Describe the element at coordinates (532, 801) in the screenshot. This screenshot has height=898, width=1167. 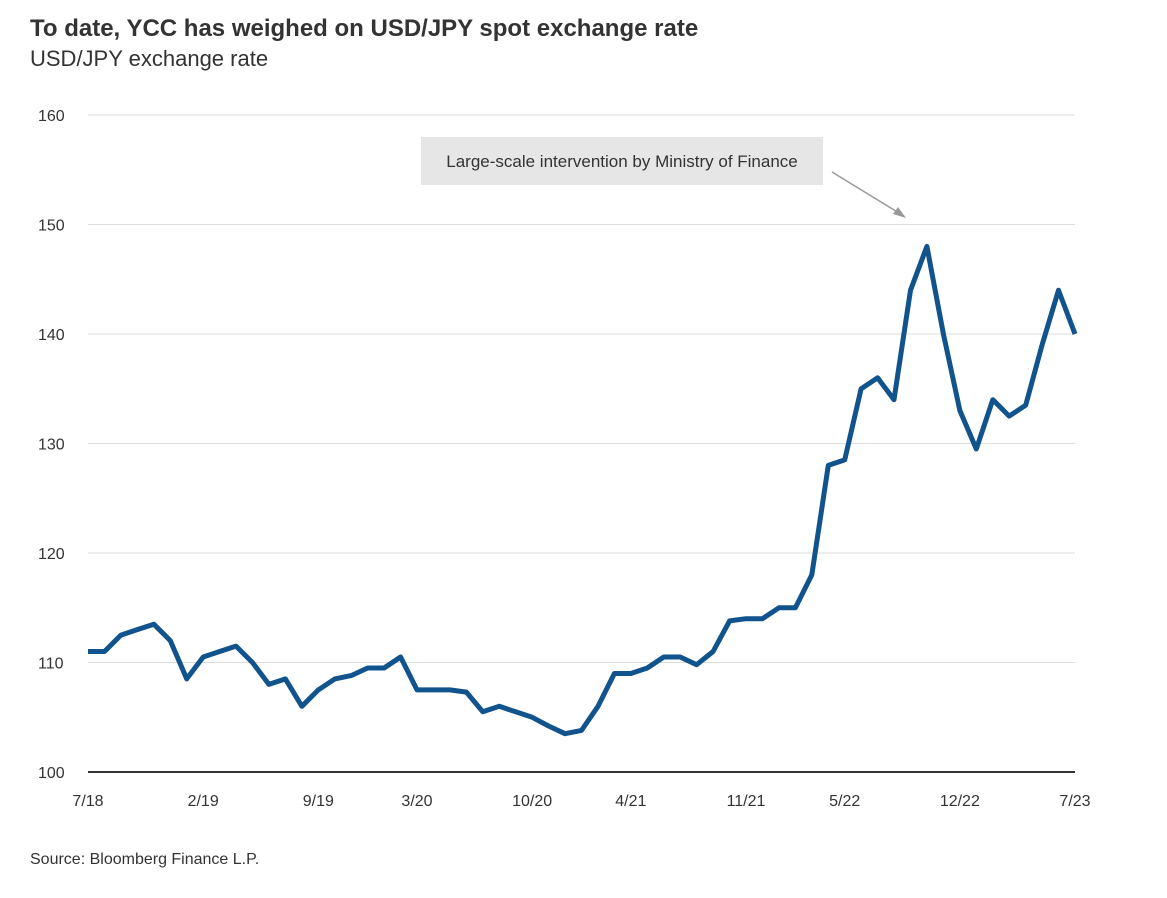
I see `x-tick-label: 10/20` at that location.